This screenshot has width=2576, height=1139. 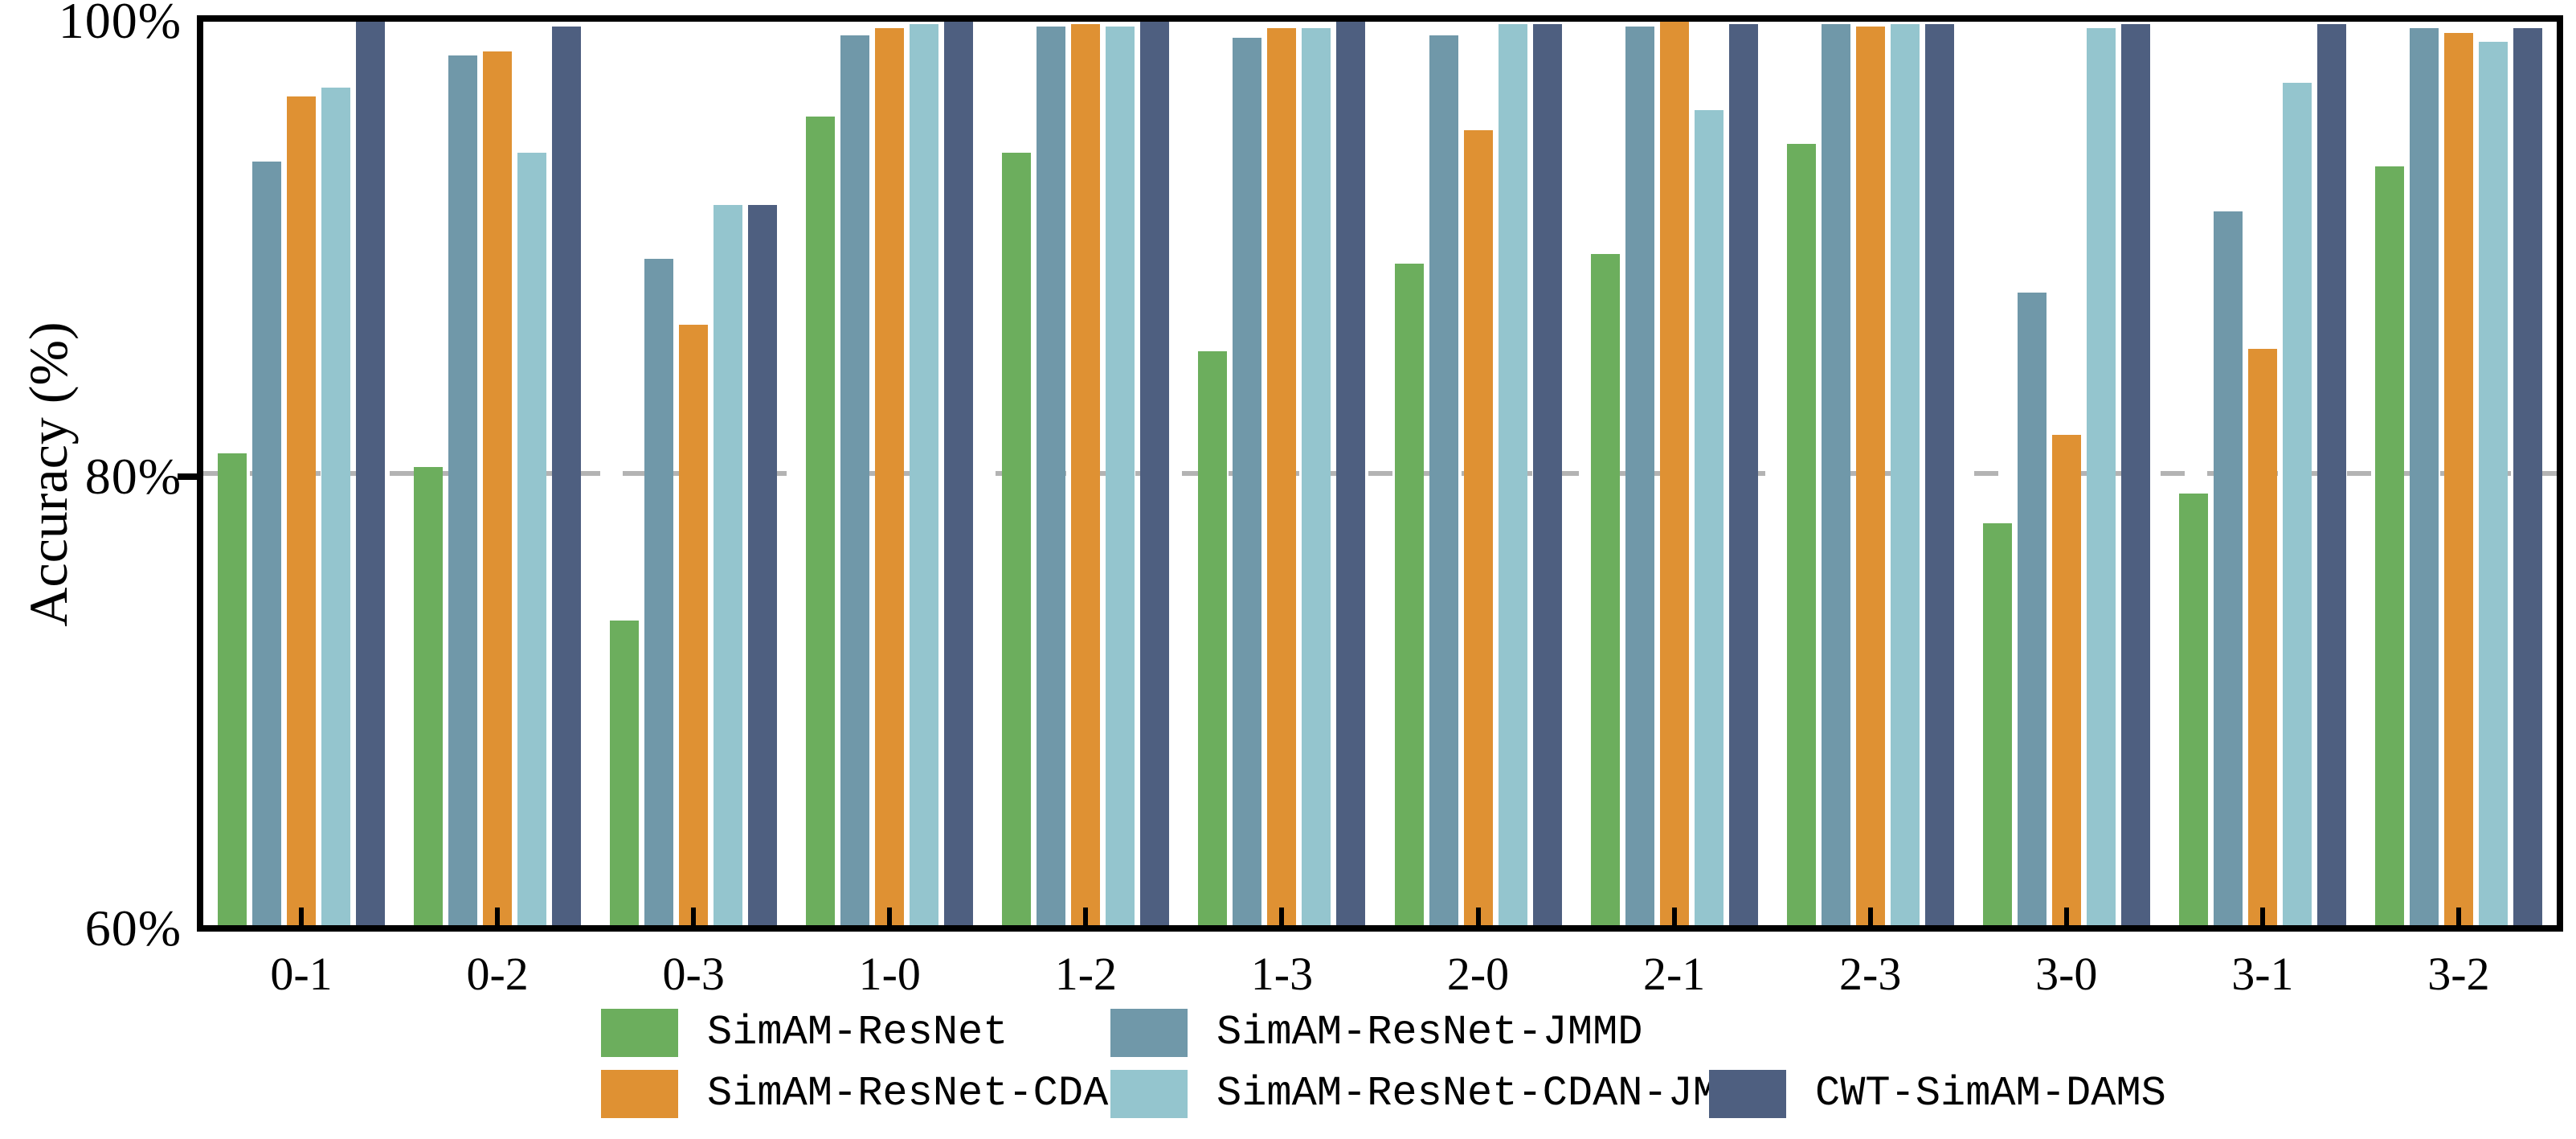 What do you see at coordinates (867, 1063) in the screenshot?
I see `legend-column-1: SimAM-ResNet SimAM-ResNet-CDAN` at bounding box center [867, 1063].